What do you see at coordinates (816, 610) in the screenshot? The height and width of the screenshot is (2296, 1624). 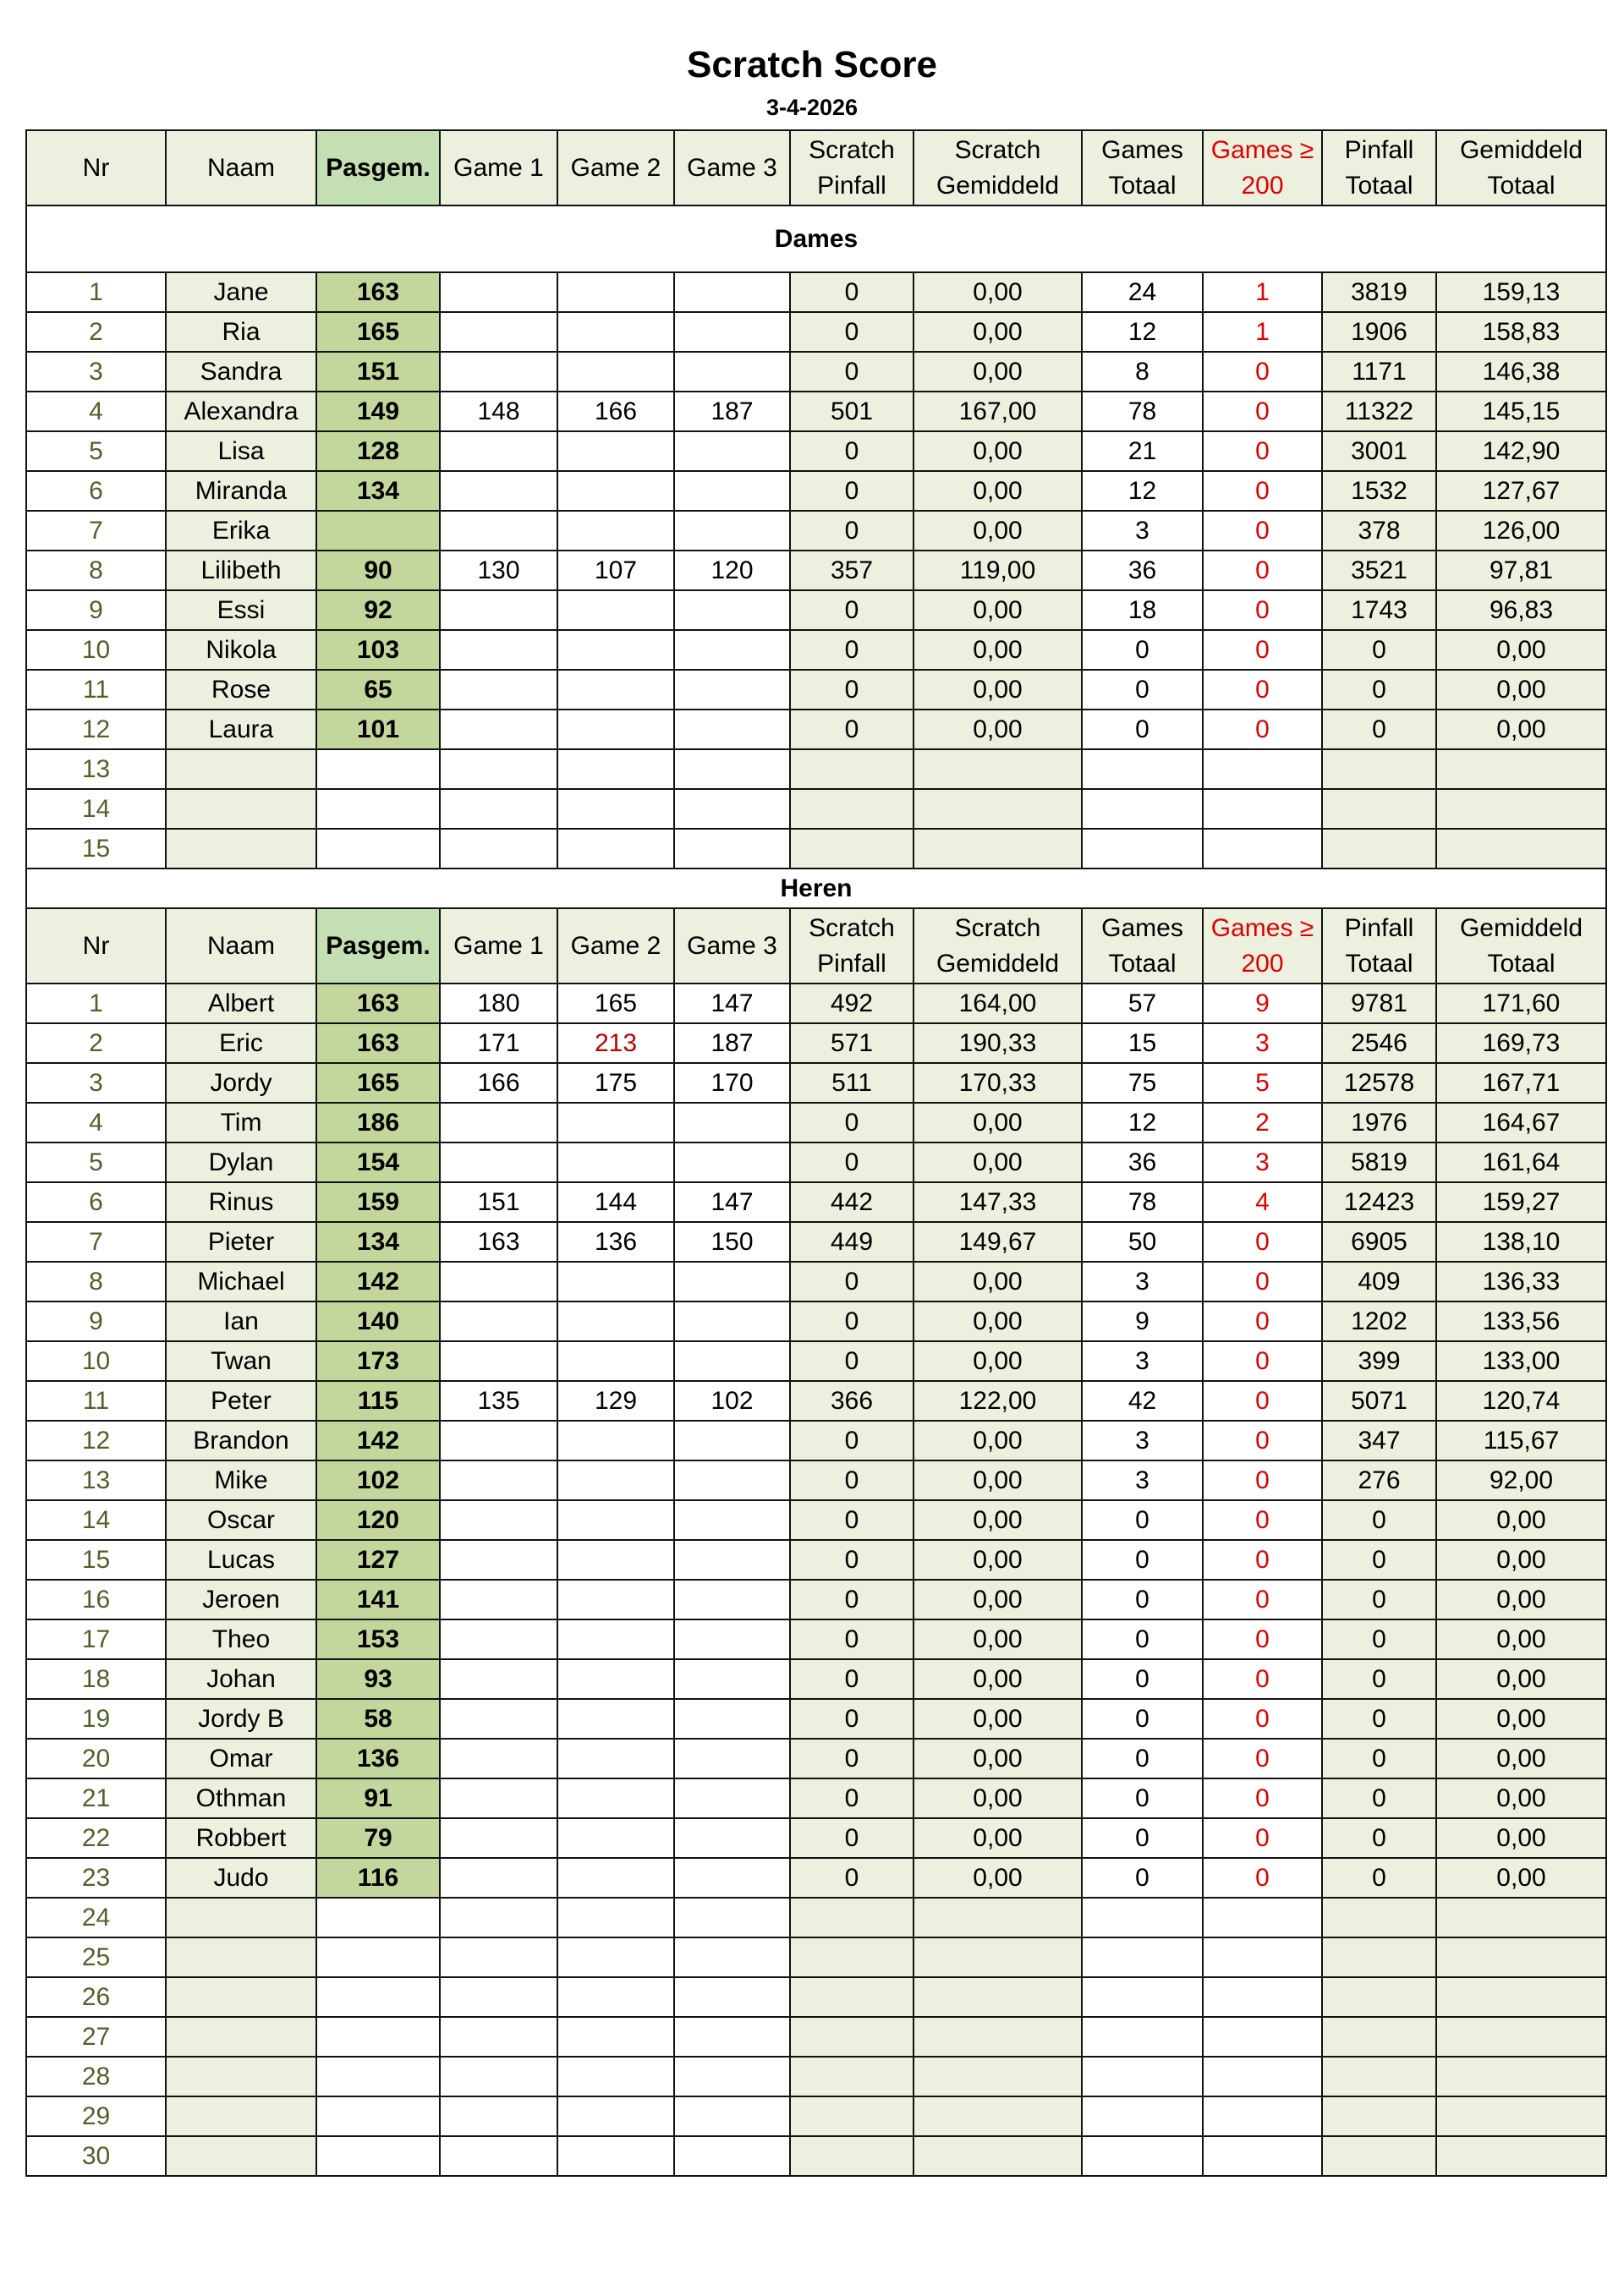 I see `table-row: 9 Essi 92 0 0,00 18 0 1743 96,83` at bounding box center [816, 610].